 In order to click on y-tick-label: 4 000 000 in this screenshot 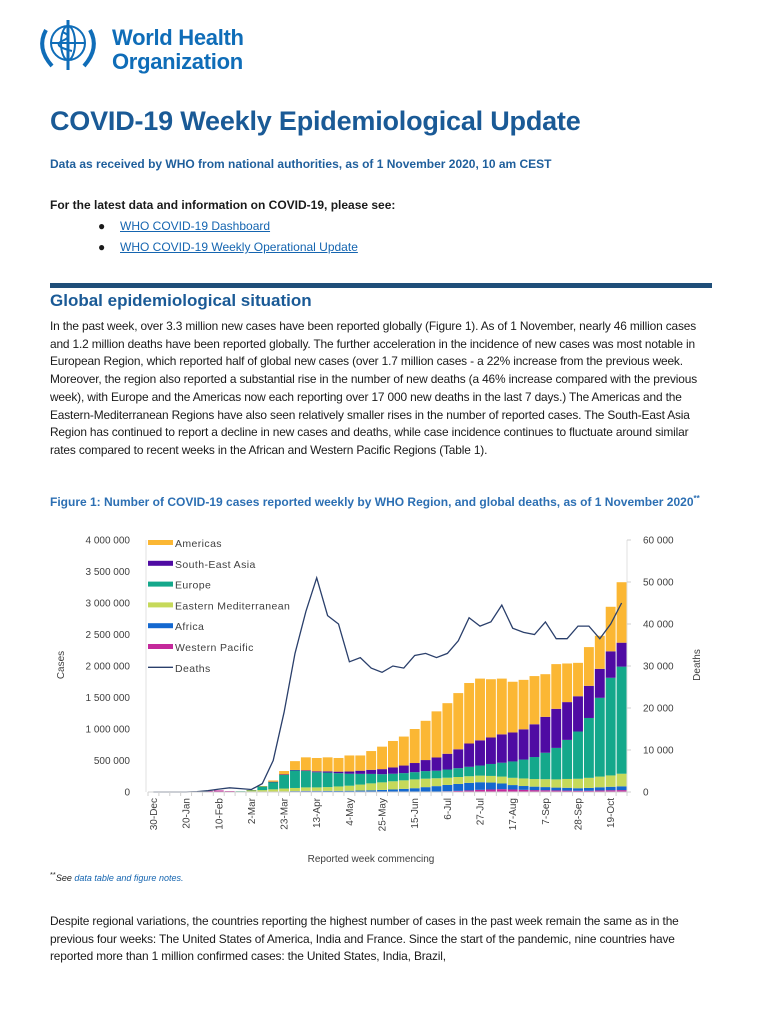, I will do `click(108, 541)`.